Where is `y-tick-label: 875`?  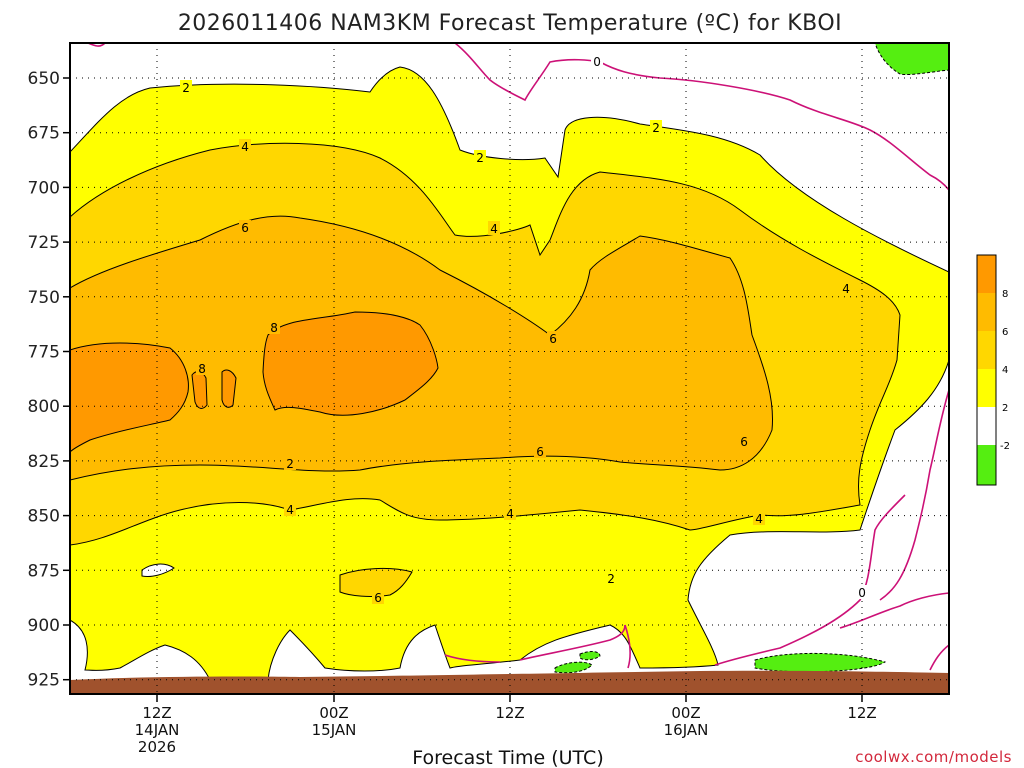 y-tick-label: 875 is located at coordinates (44, 571).